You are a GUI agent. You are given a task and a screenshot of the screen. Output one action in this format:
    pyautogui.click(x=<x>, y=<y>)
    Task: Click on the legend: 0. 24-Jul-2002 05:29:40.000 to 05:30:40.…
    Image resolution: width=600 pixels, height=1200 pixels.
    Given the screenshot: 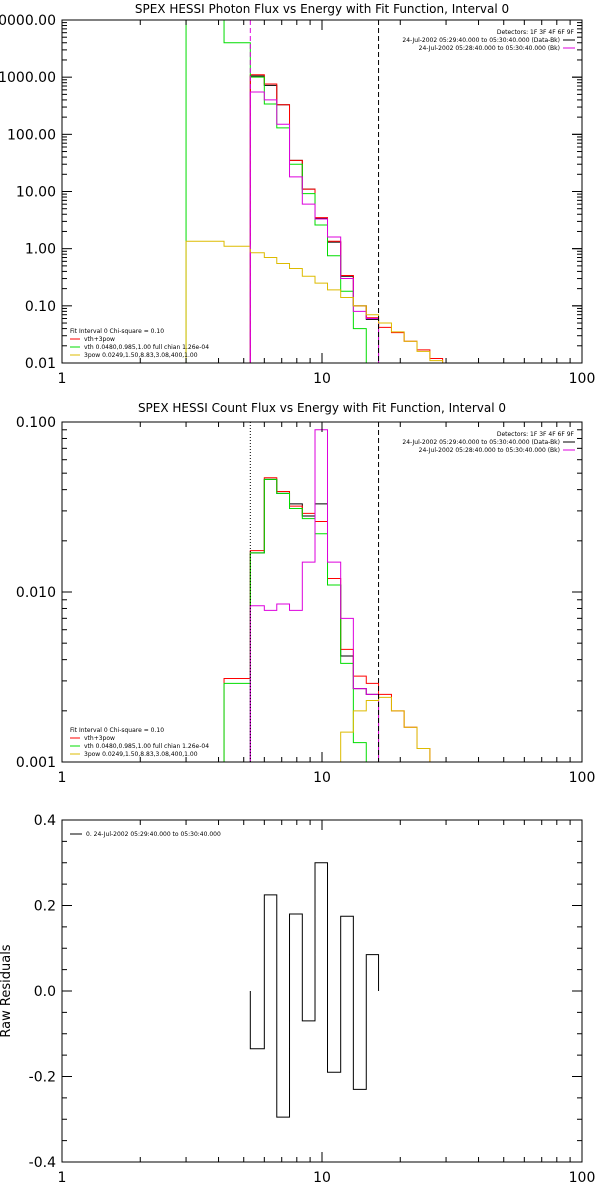 What is the action you would take?
    pyautogui.click(x=145, y=834)
    